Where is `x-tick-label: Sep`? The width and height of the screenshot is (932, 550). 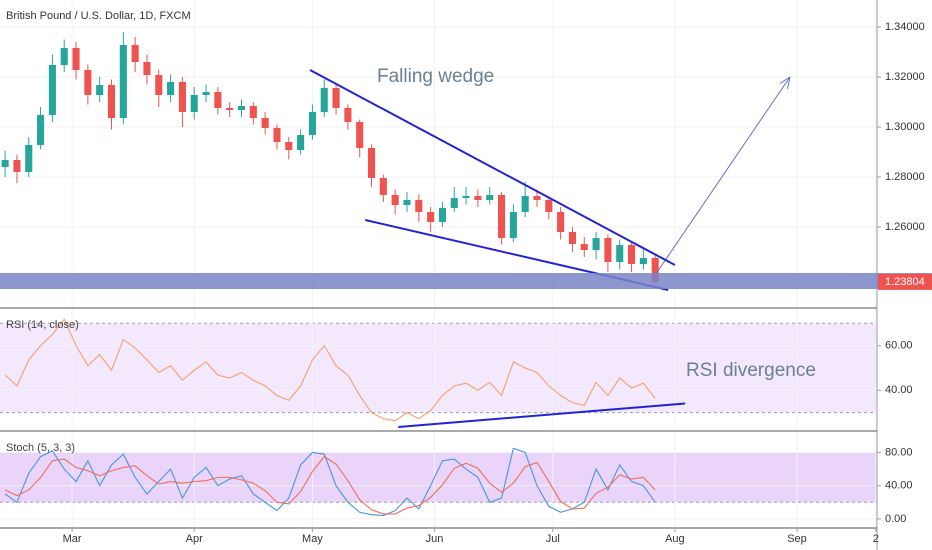
x-tick-label: Sep is located at coordinates (797, 539).